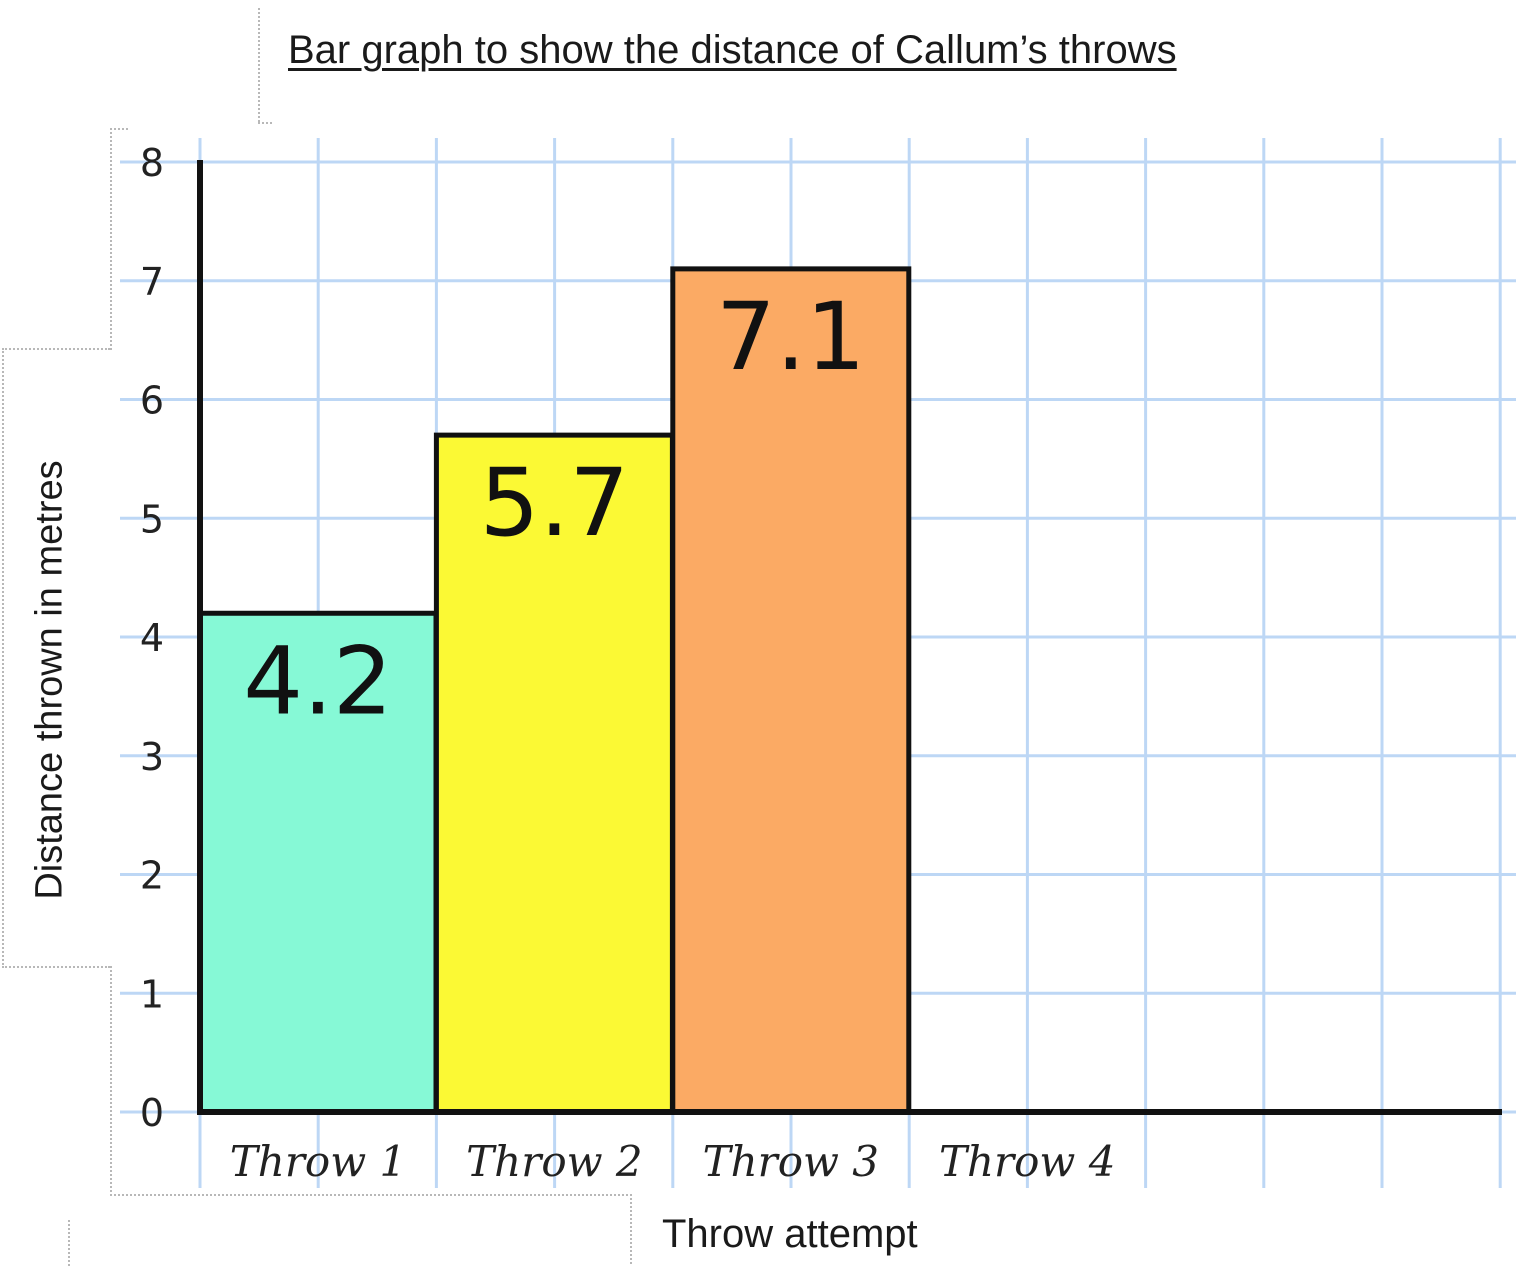  I want to click on x-axis-label: Throw attempt, so click(790, 1234).